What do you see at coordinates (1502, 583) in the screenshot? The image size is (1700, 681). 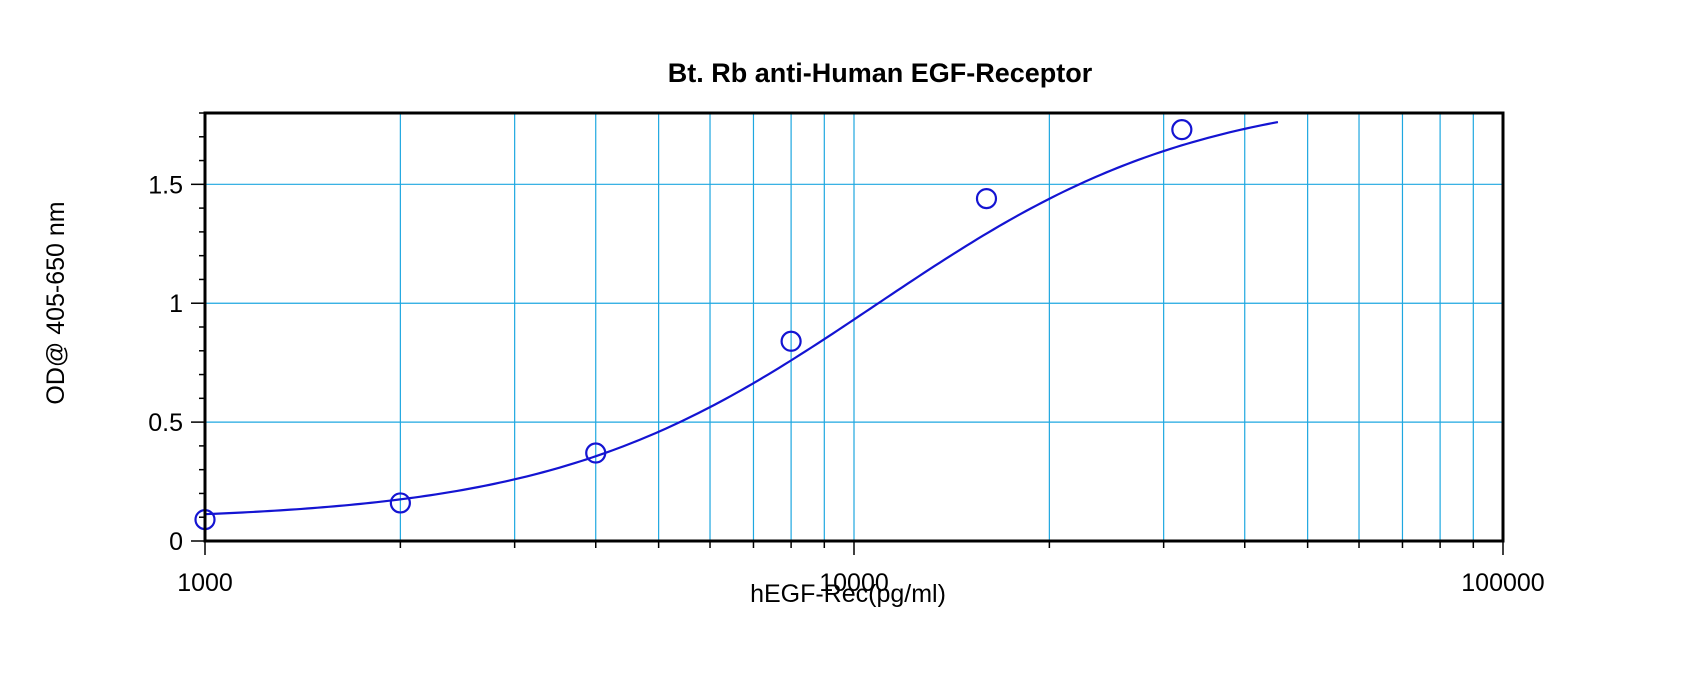 I see `x-tick-label: 100000` at bounding box center [1502, 583].